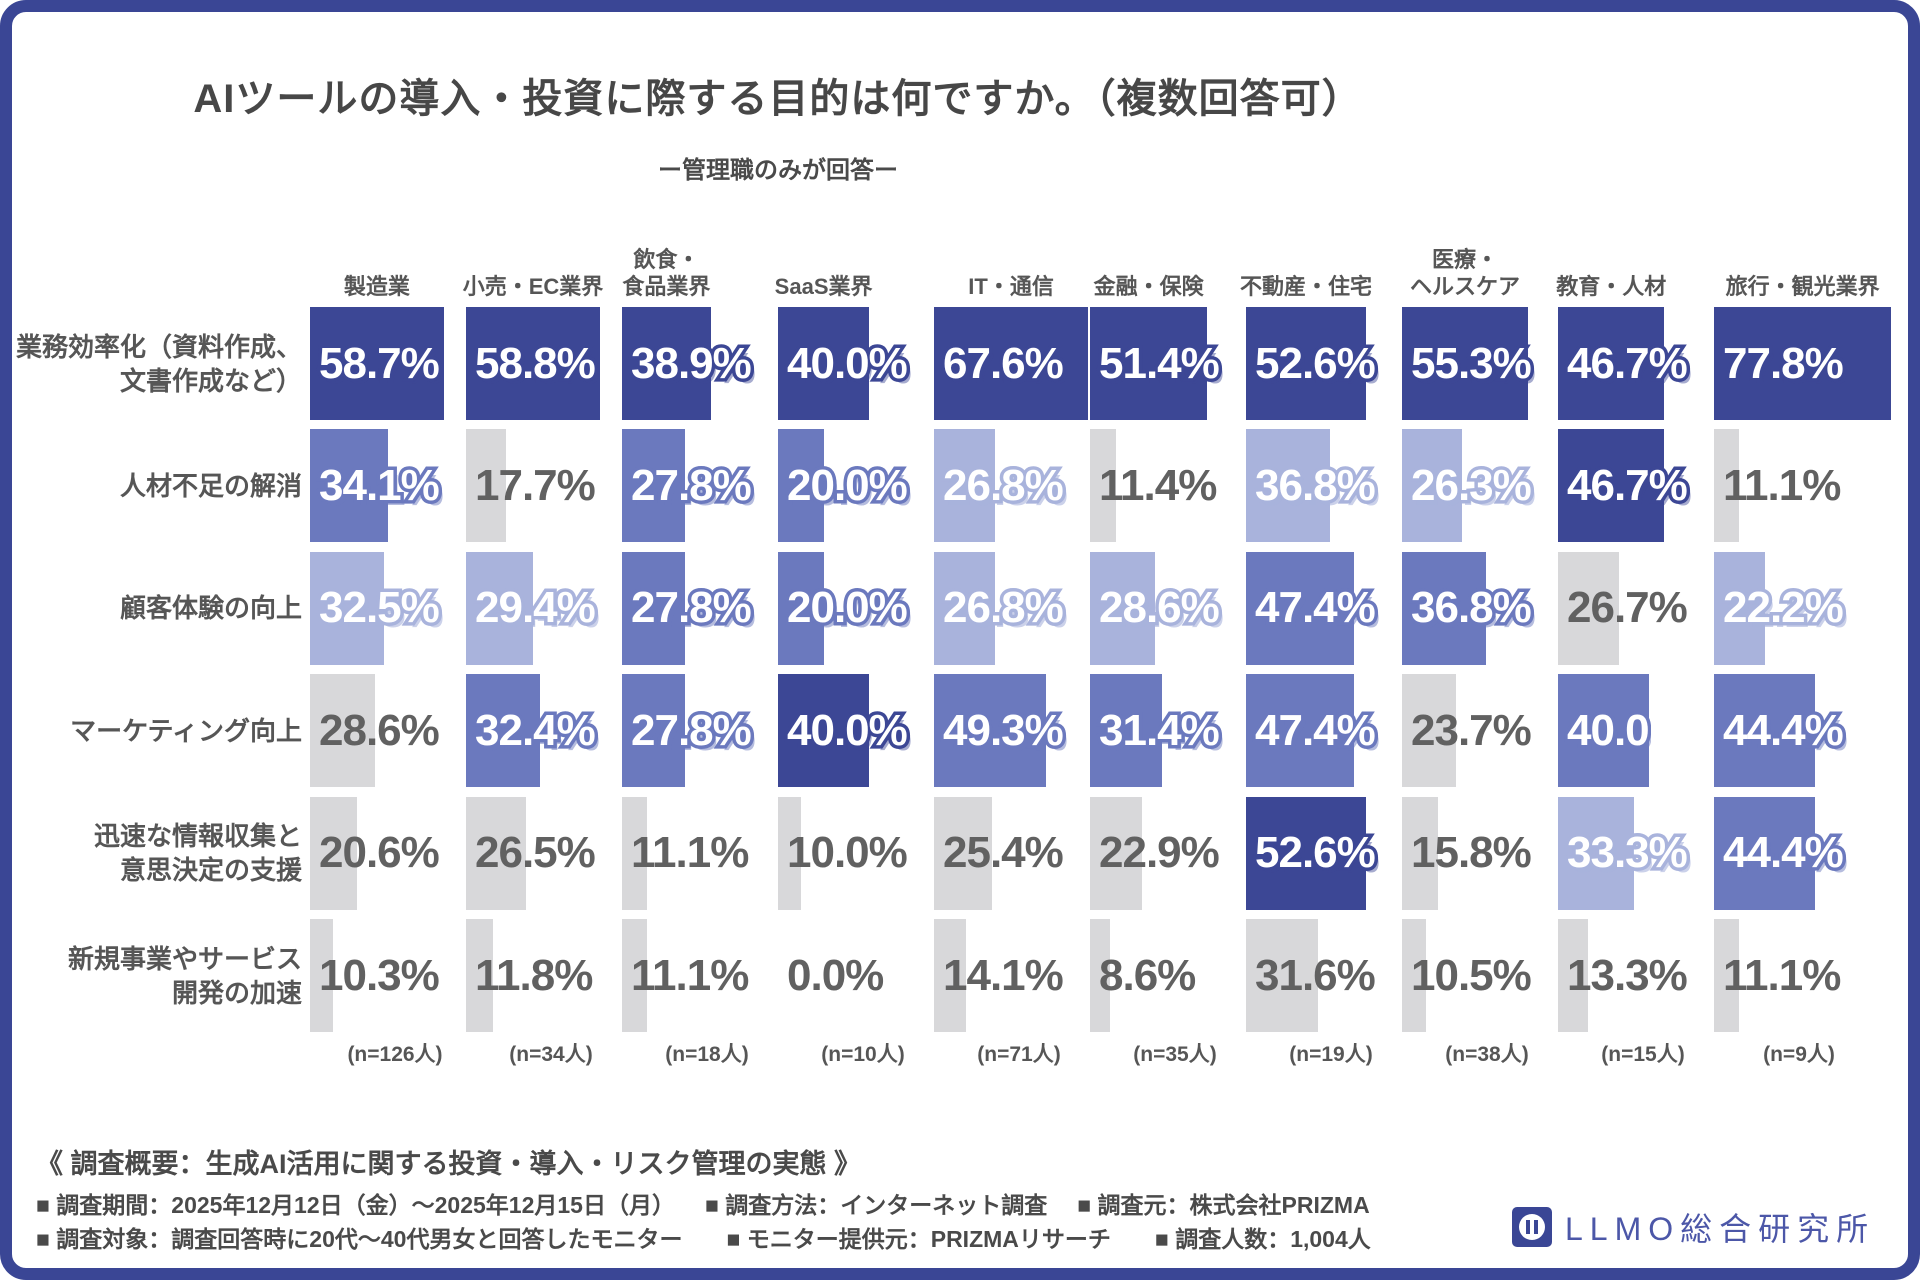 This screenshot has width=1920, height=1280. What do you see at coordinates (375, 853) in the screenshot?
I see `cell-value: 20.6%` at bounding box center [375, 853].